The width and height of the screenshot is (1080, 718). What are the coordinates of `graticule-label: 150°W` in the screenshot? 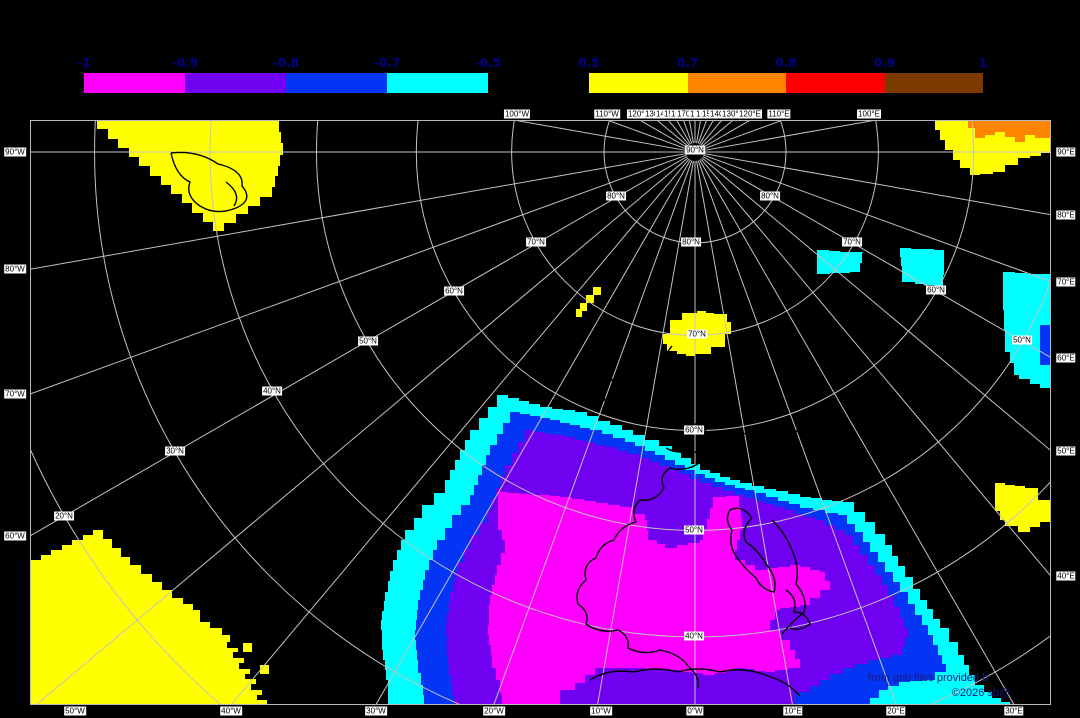 It's located at (676, 114).